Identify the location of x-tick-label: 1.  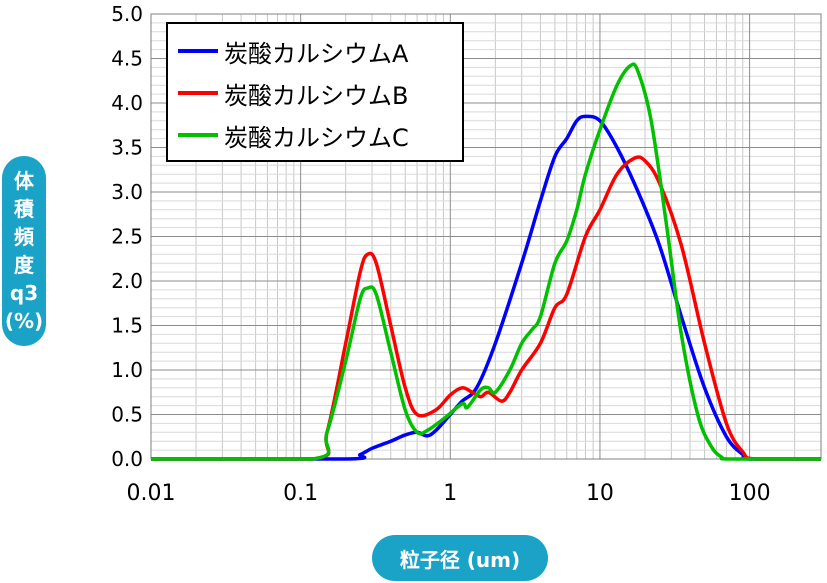
(450, 493).